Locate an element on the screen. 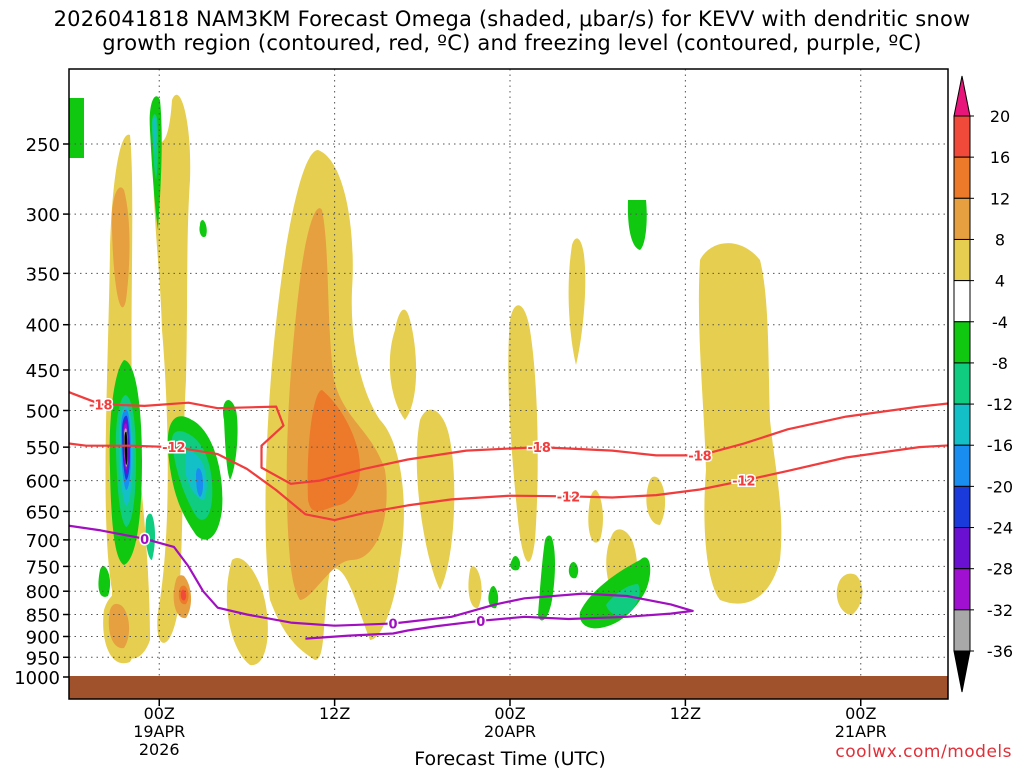 The width and height of the screenshot is (1024, 768). y-tick-label: 600 is located at coordinates (43, 482).